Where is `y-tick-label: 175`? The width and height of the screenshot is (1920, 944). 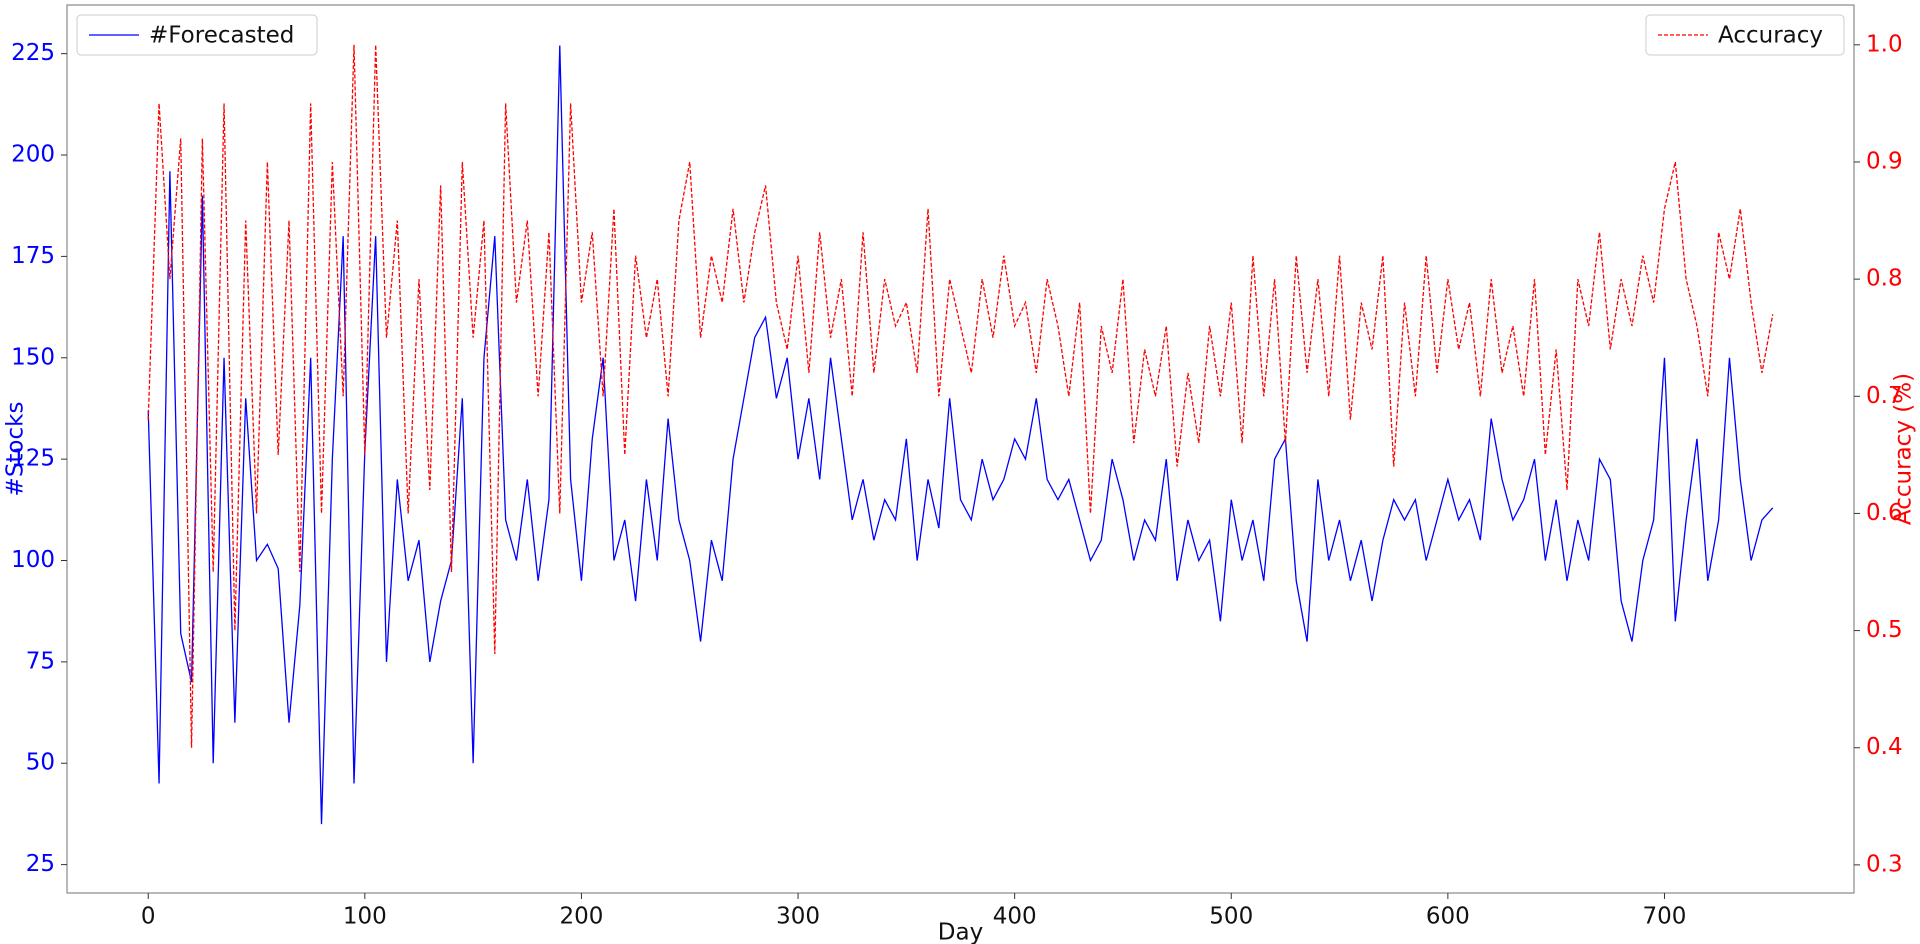
y-tick-label: 175 is located at coordinates (33, 256).